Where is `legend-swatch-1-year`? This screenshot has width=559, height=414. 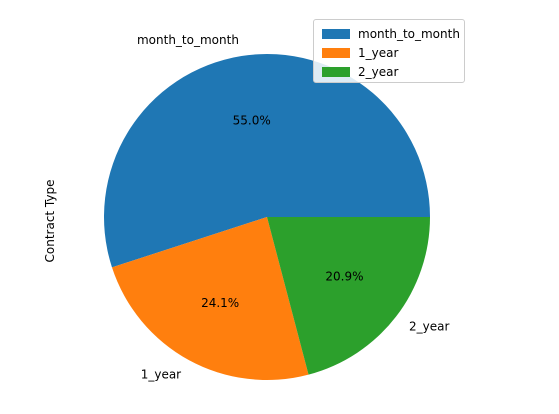 legend-swatch-1-year is located at coordinates (336, 52).